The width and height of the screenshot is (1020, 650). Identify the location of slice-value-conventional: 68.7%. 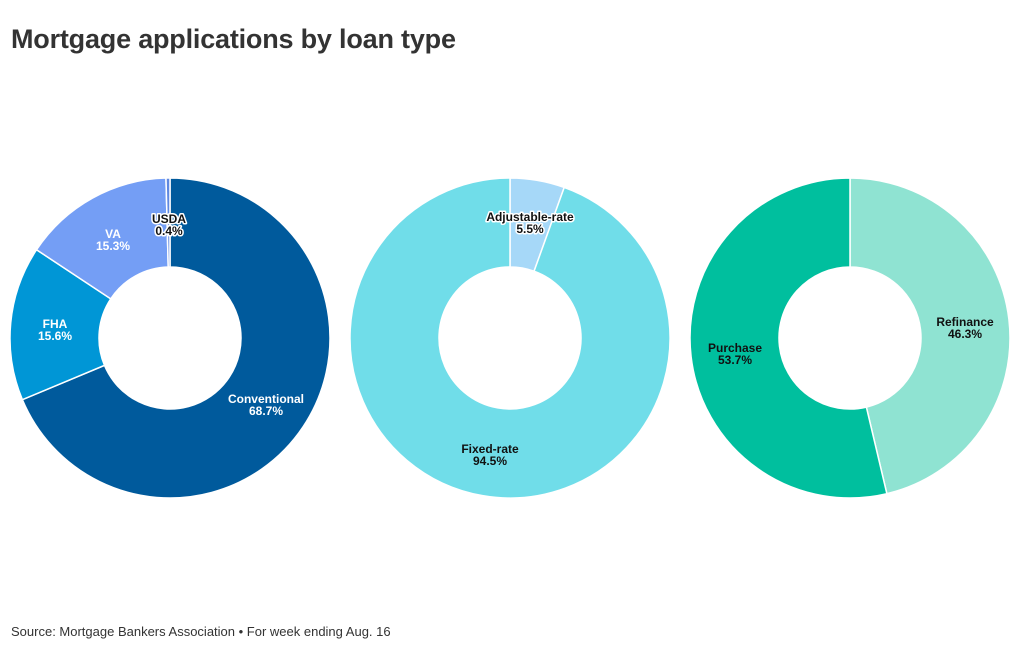
(266, 411).